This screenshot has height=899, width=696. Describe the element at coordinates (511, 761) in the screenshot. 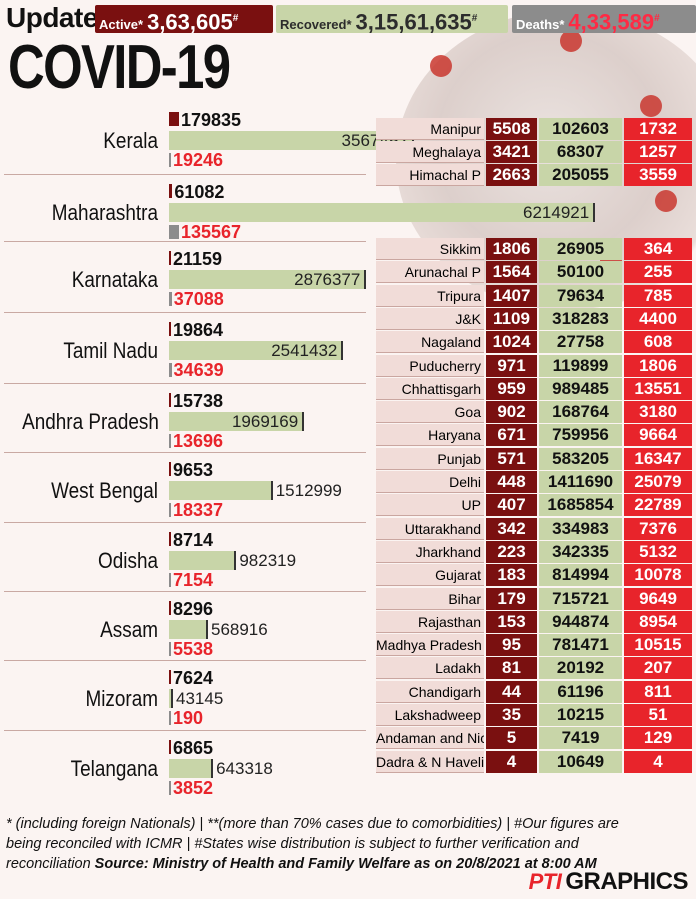

I see `table-cell-active: 4` at that location.